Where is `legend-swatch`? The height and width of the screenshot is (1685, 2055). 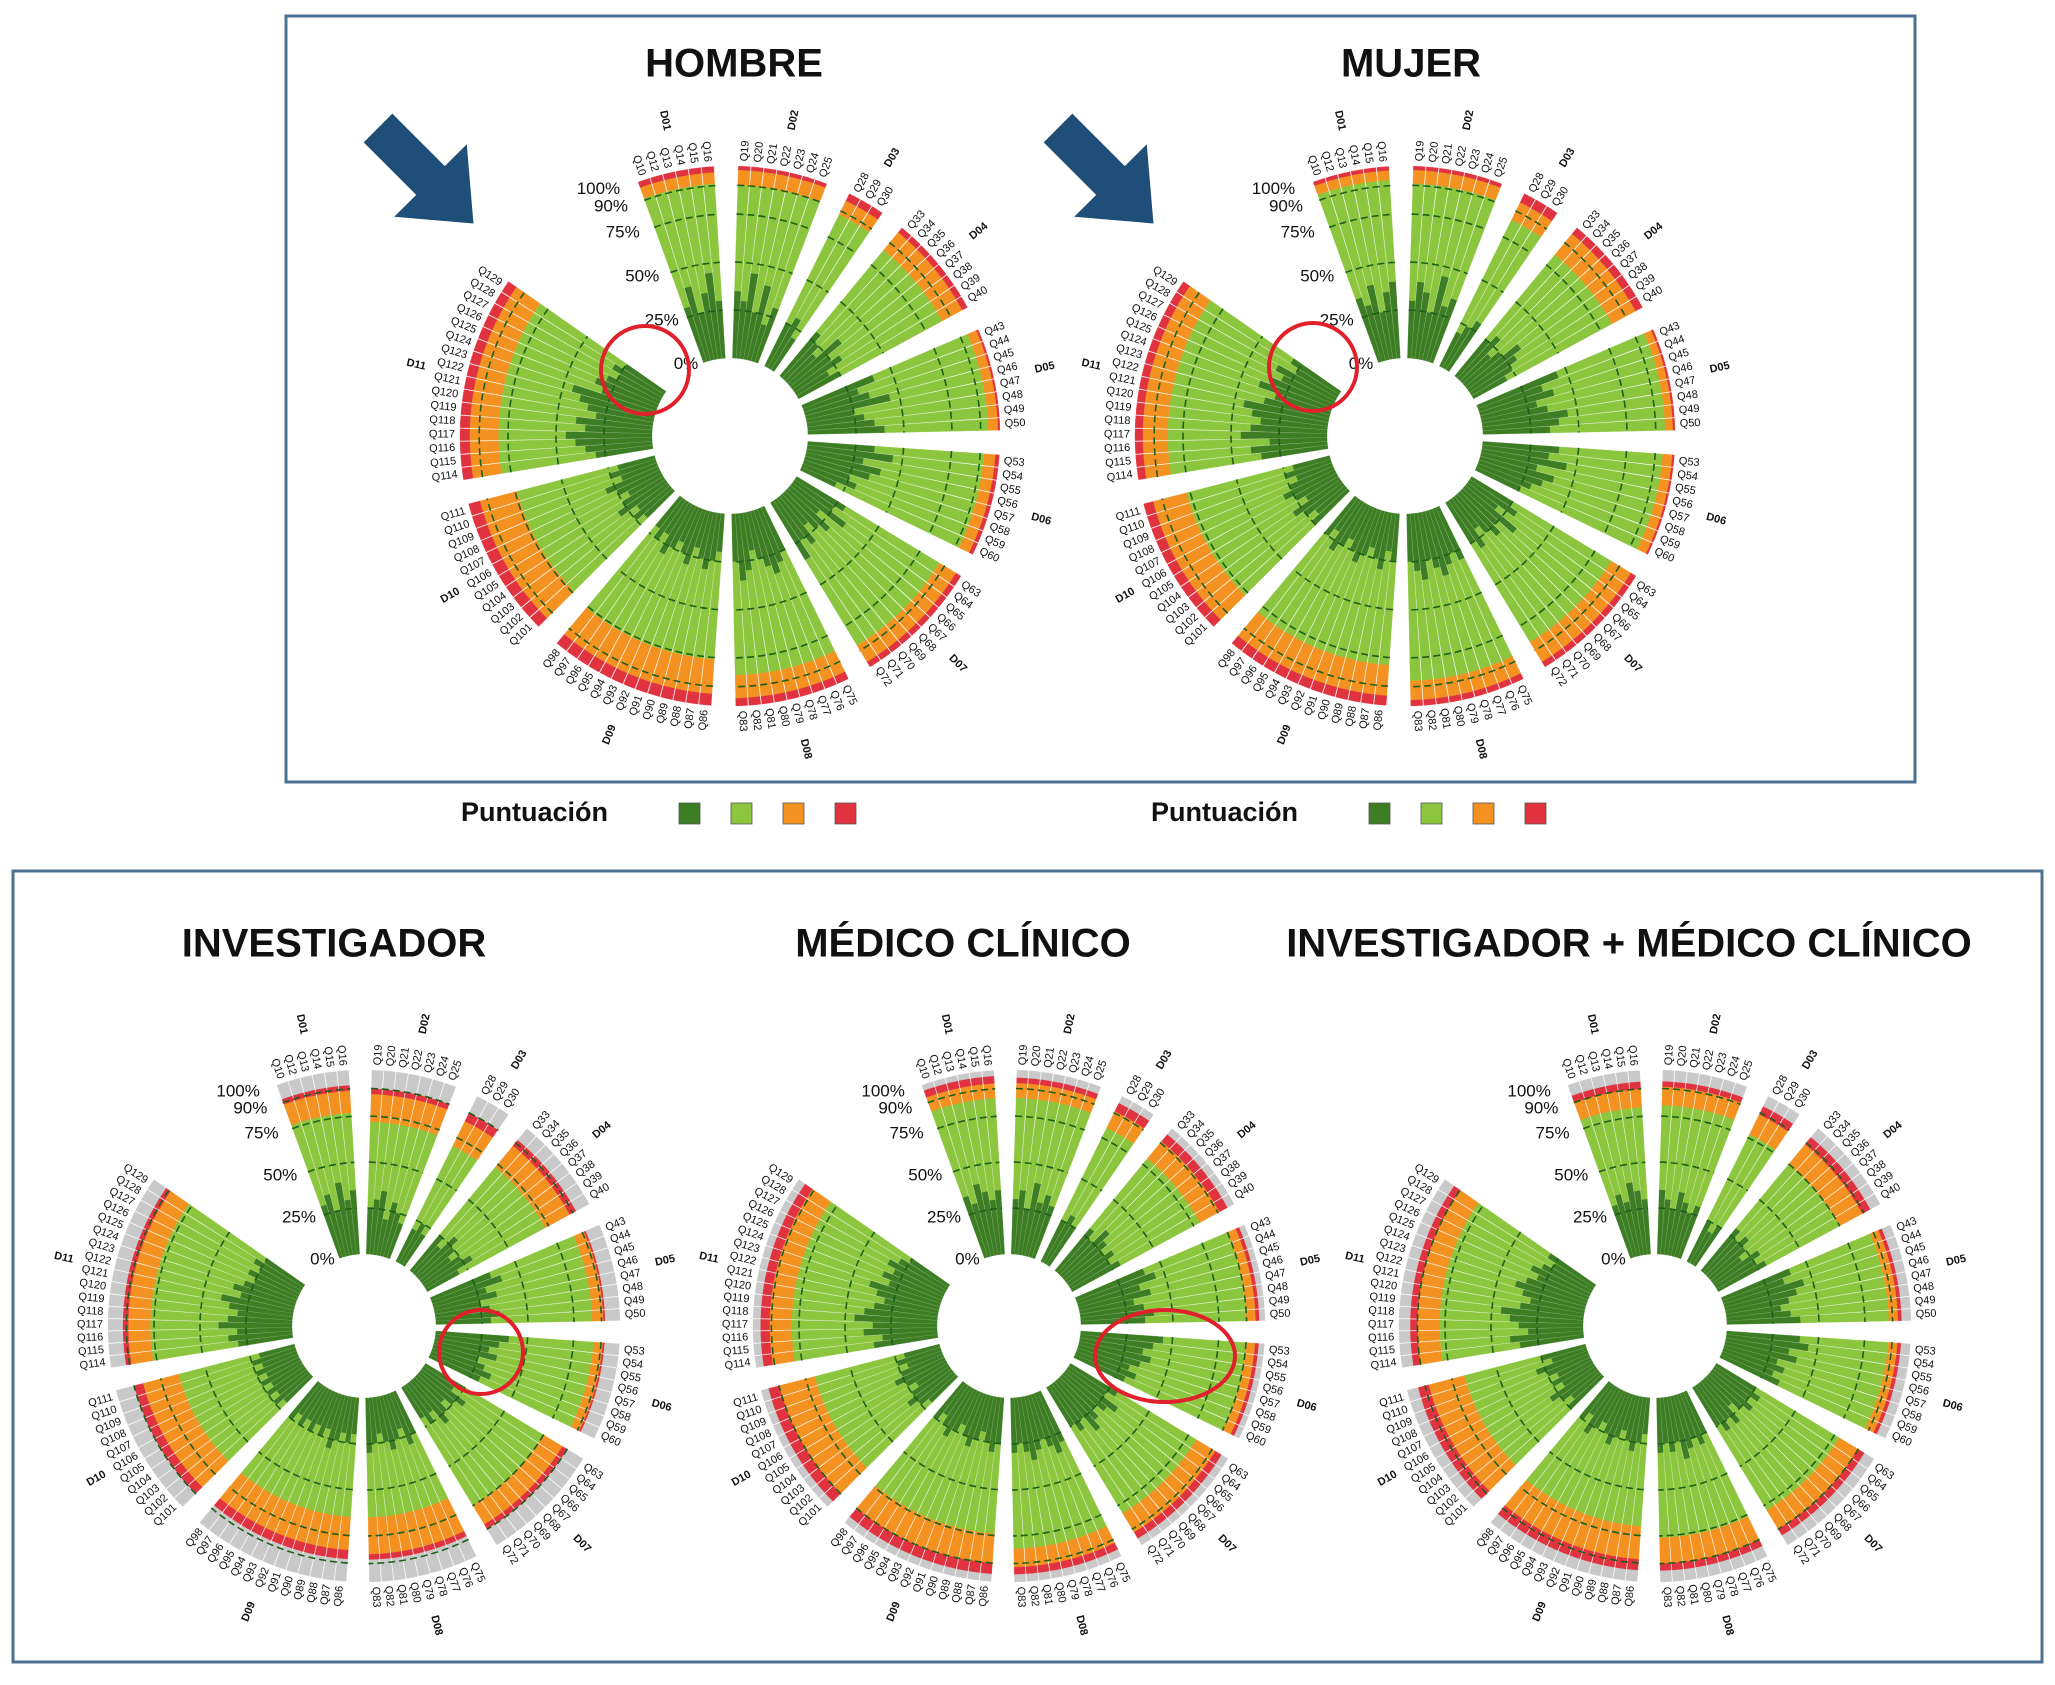
legend-swatch is located at coordinates (845, 813).